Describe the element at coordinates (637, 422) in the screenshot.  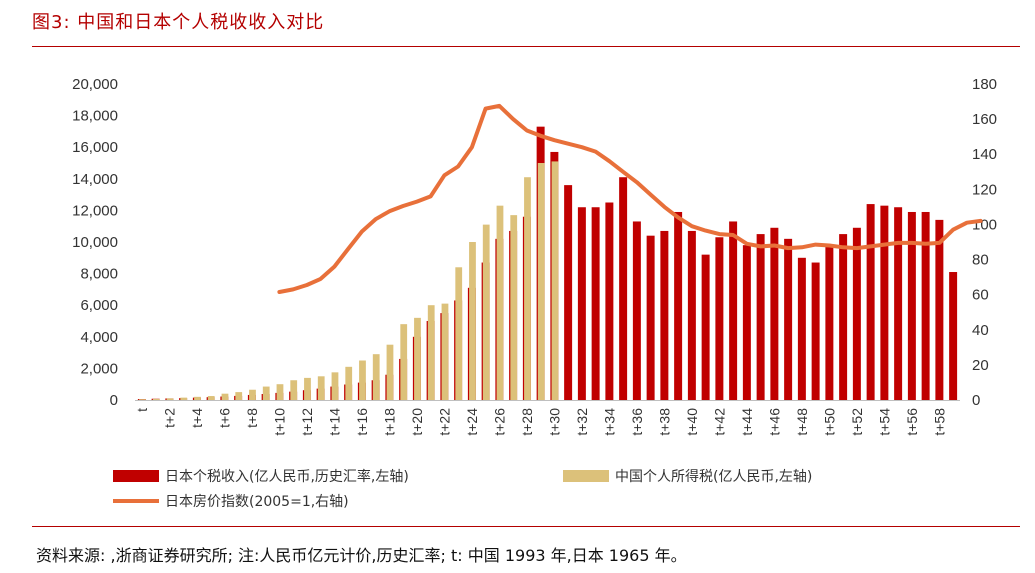
I see `x-tick-label: t+36` at that location.